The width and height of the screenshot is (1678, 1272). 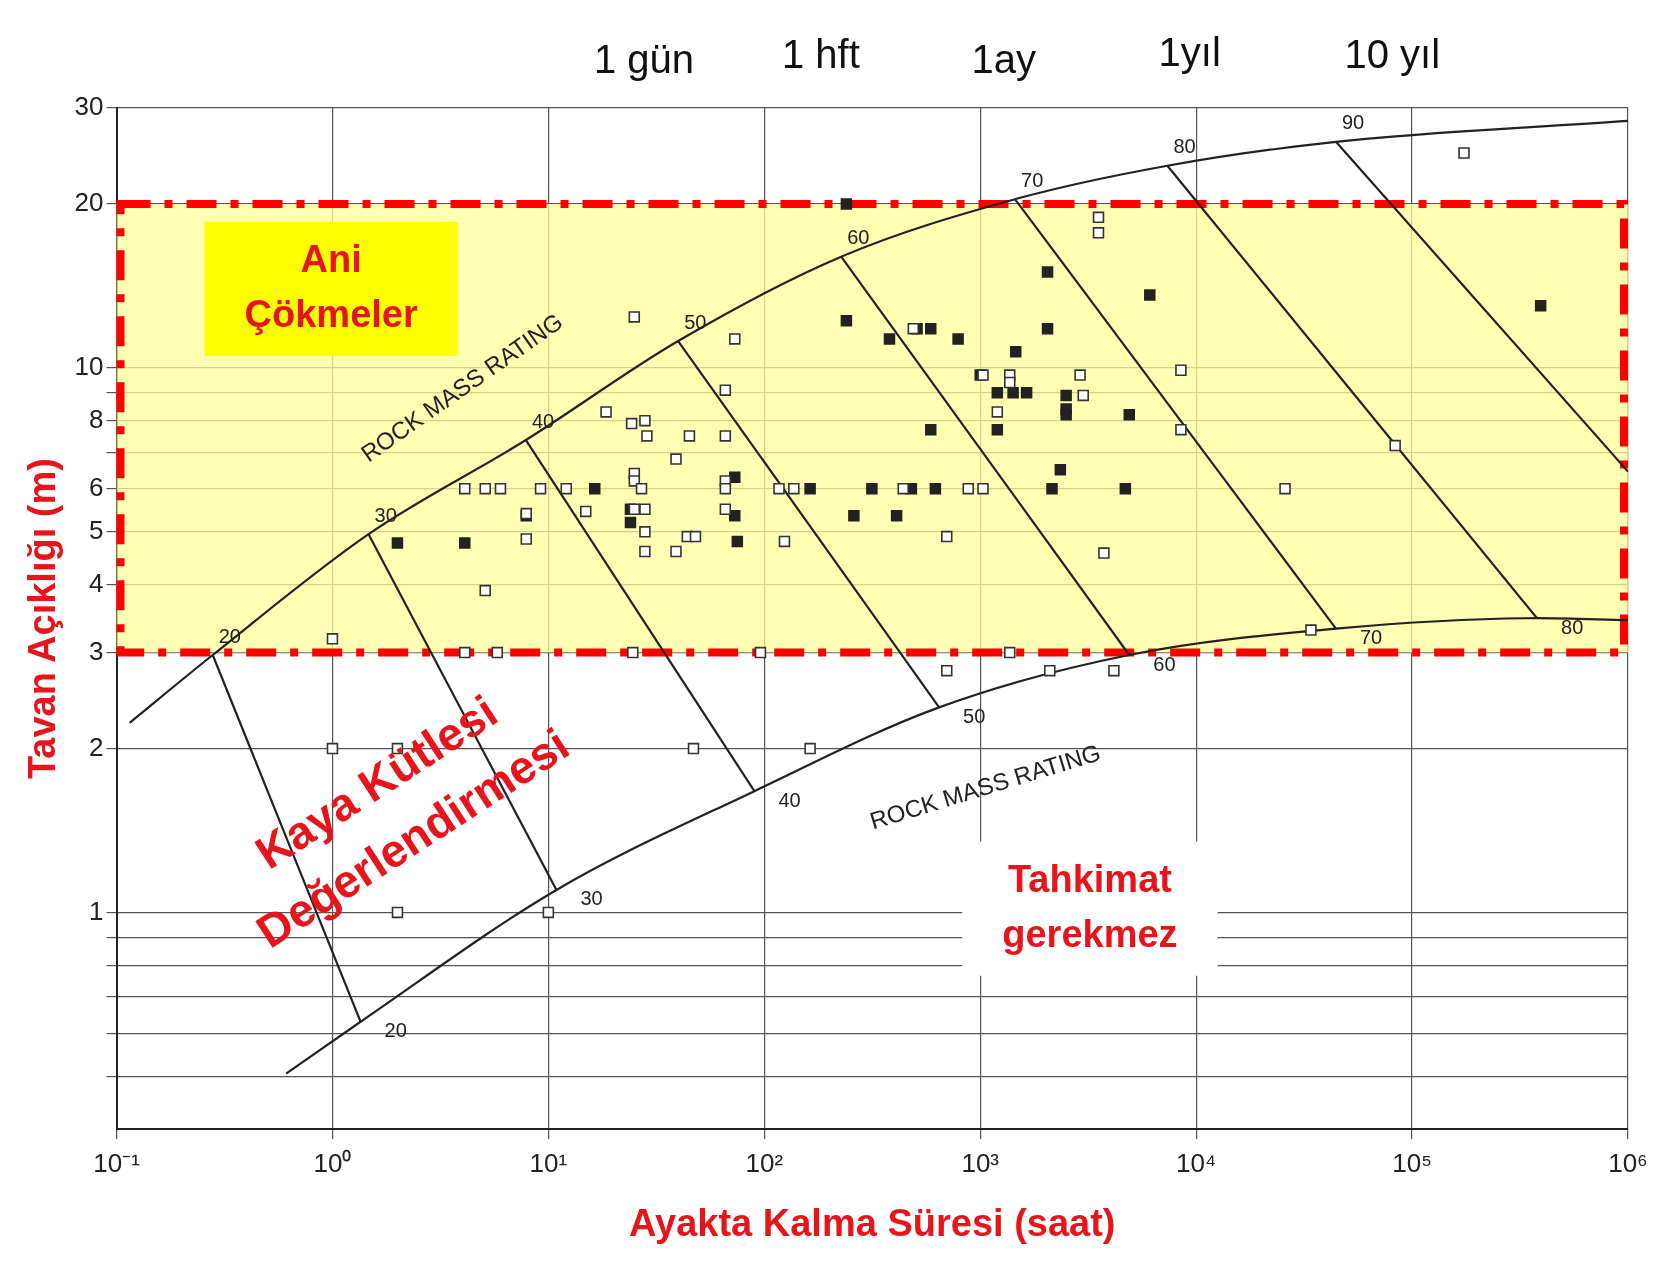 What do you see at coordinates (1004, 59) in the screenshot?
I see `text: 1ay` at bounding box center [1004, 59].